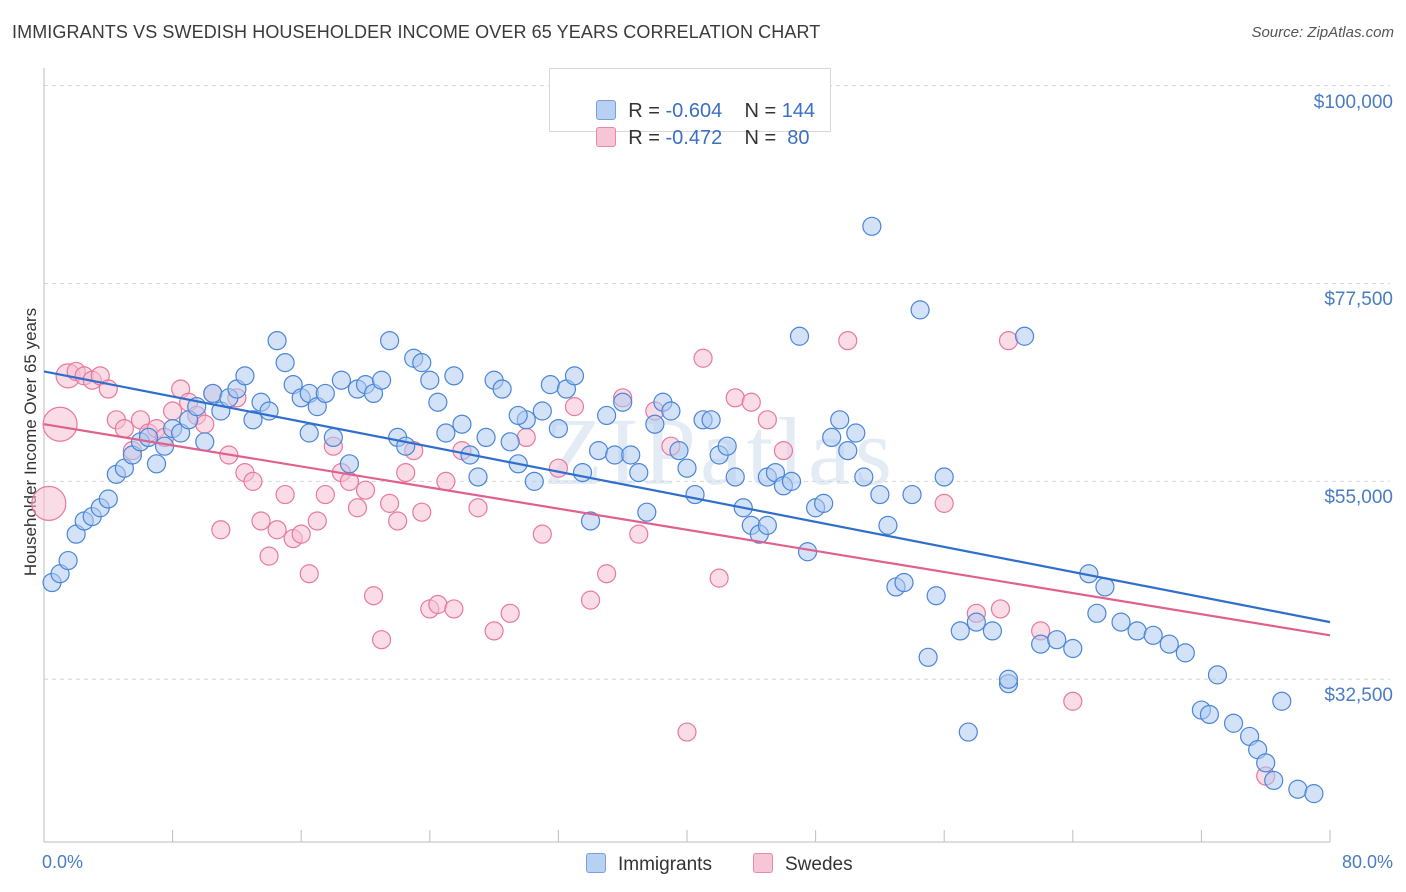 The width and height of the screenshot is (1406, 892). I want to click on legend-n-value: 144, so click(798, 111).